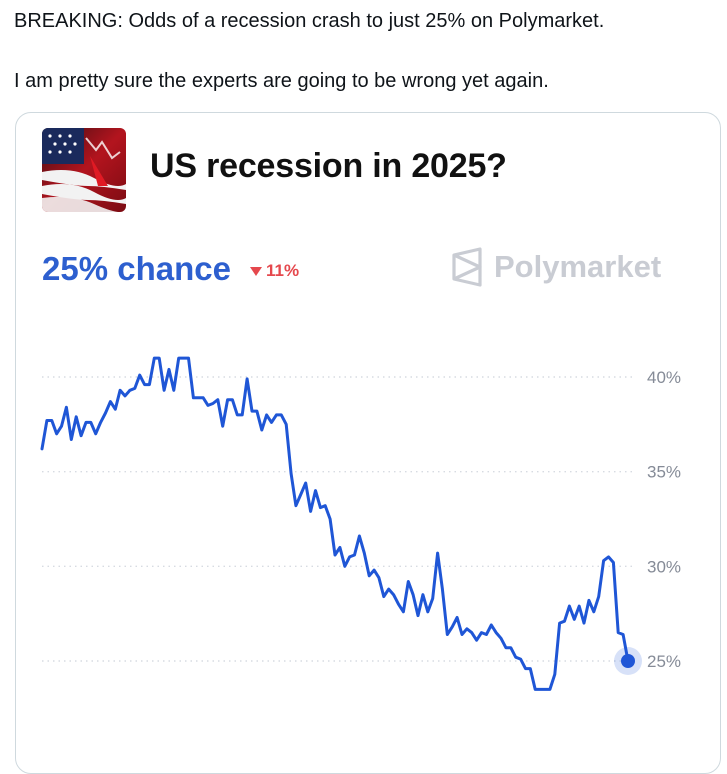 The width and height of the screenshot is (727, 774). What do you see at coordinates (328, 166) in the screenshot?
I see `market-title: US recession in 2025?` at bounding box center [328, 166].